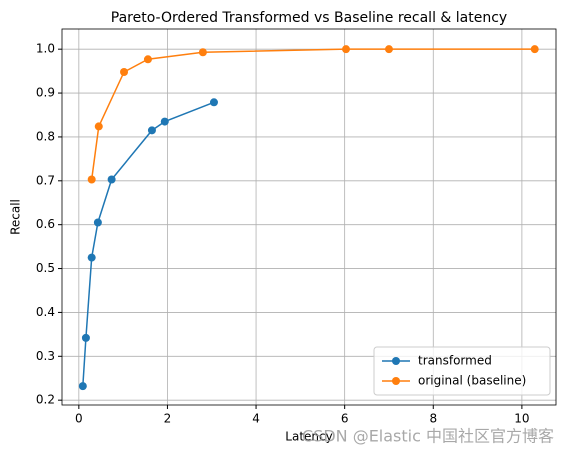 This screenshot has height=455, width=567. Describe the element at coordinates (45, 49) in the screenshot. I see `y-tick-label: 1.0` at that location.